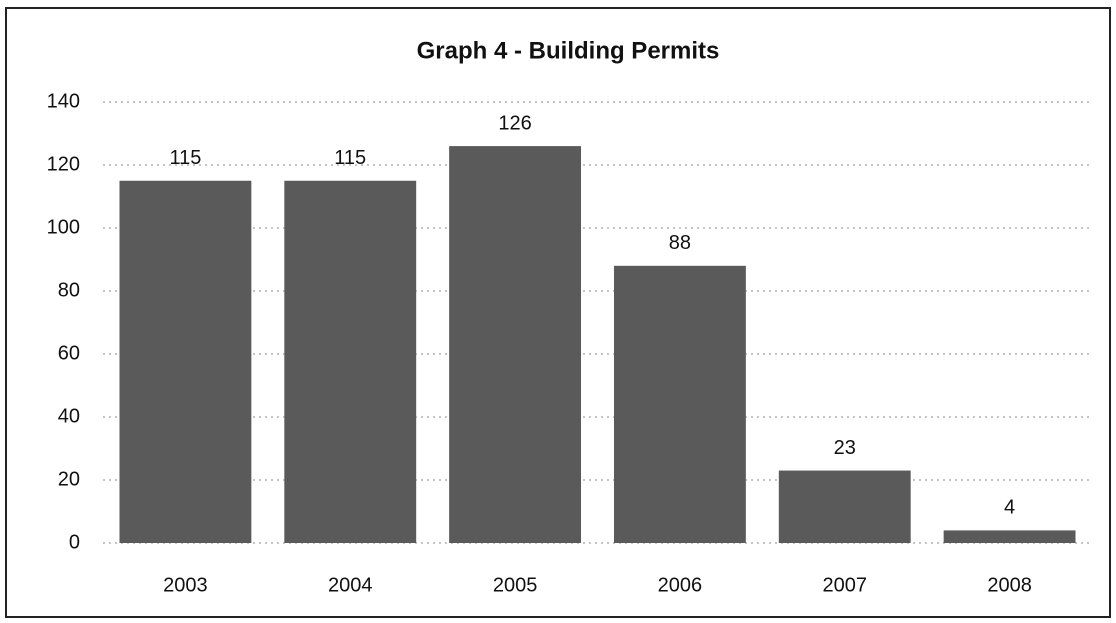  Describe the element at coordinates (680, 585) in the screenshot. I see `x-tick-label: 2006` at that location.